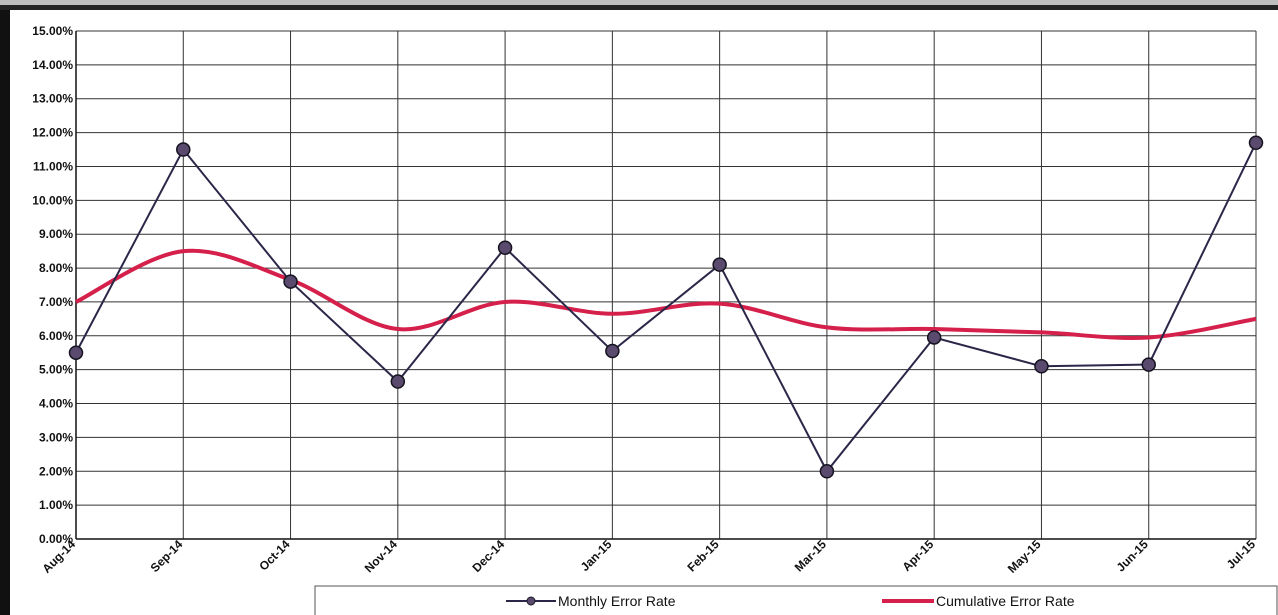 The image size is (1278, 615). I want to click on y-tick-label: 1.00%, so click(56, 505).